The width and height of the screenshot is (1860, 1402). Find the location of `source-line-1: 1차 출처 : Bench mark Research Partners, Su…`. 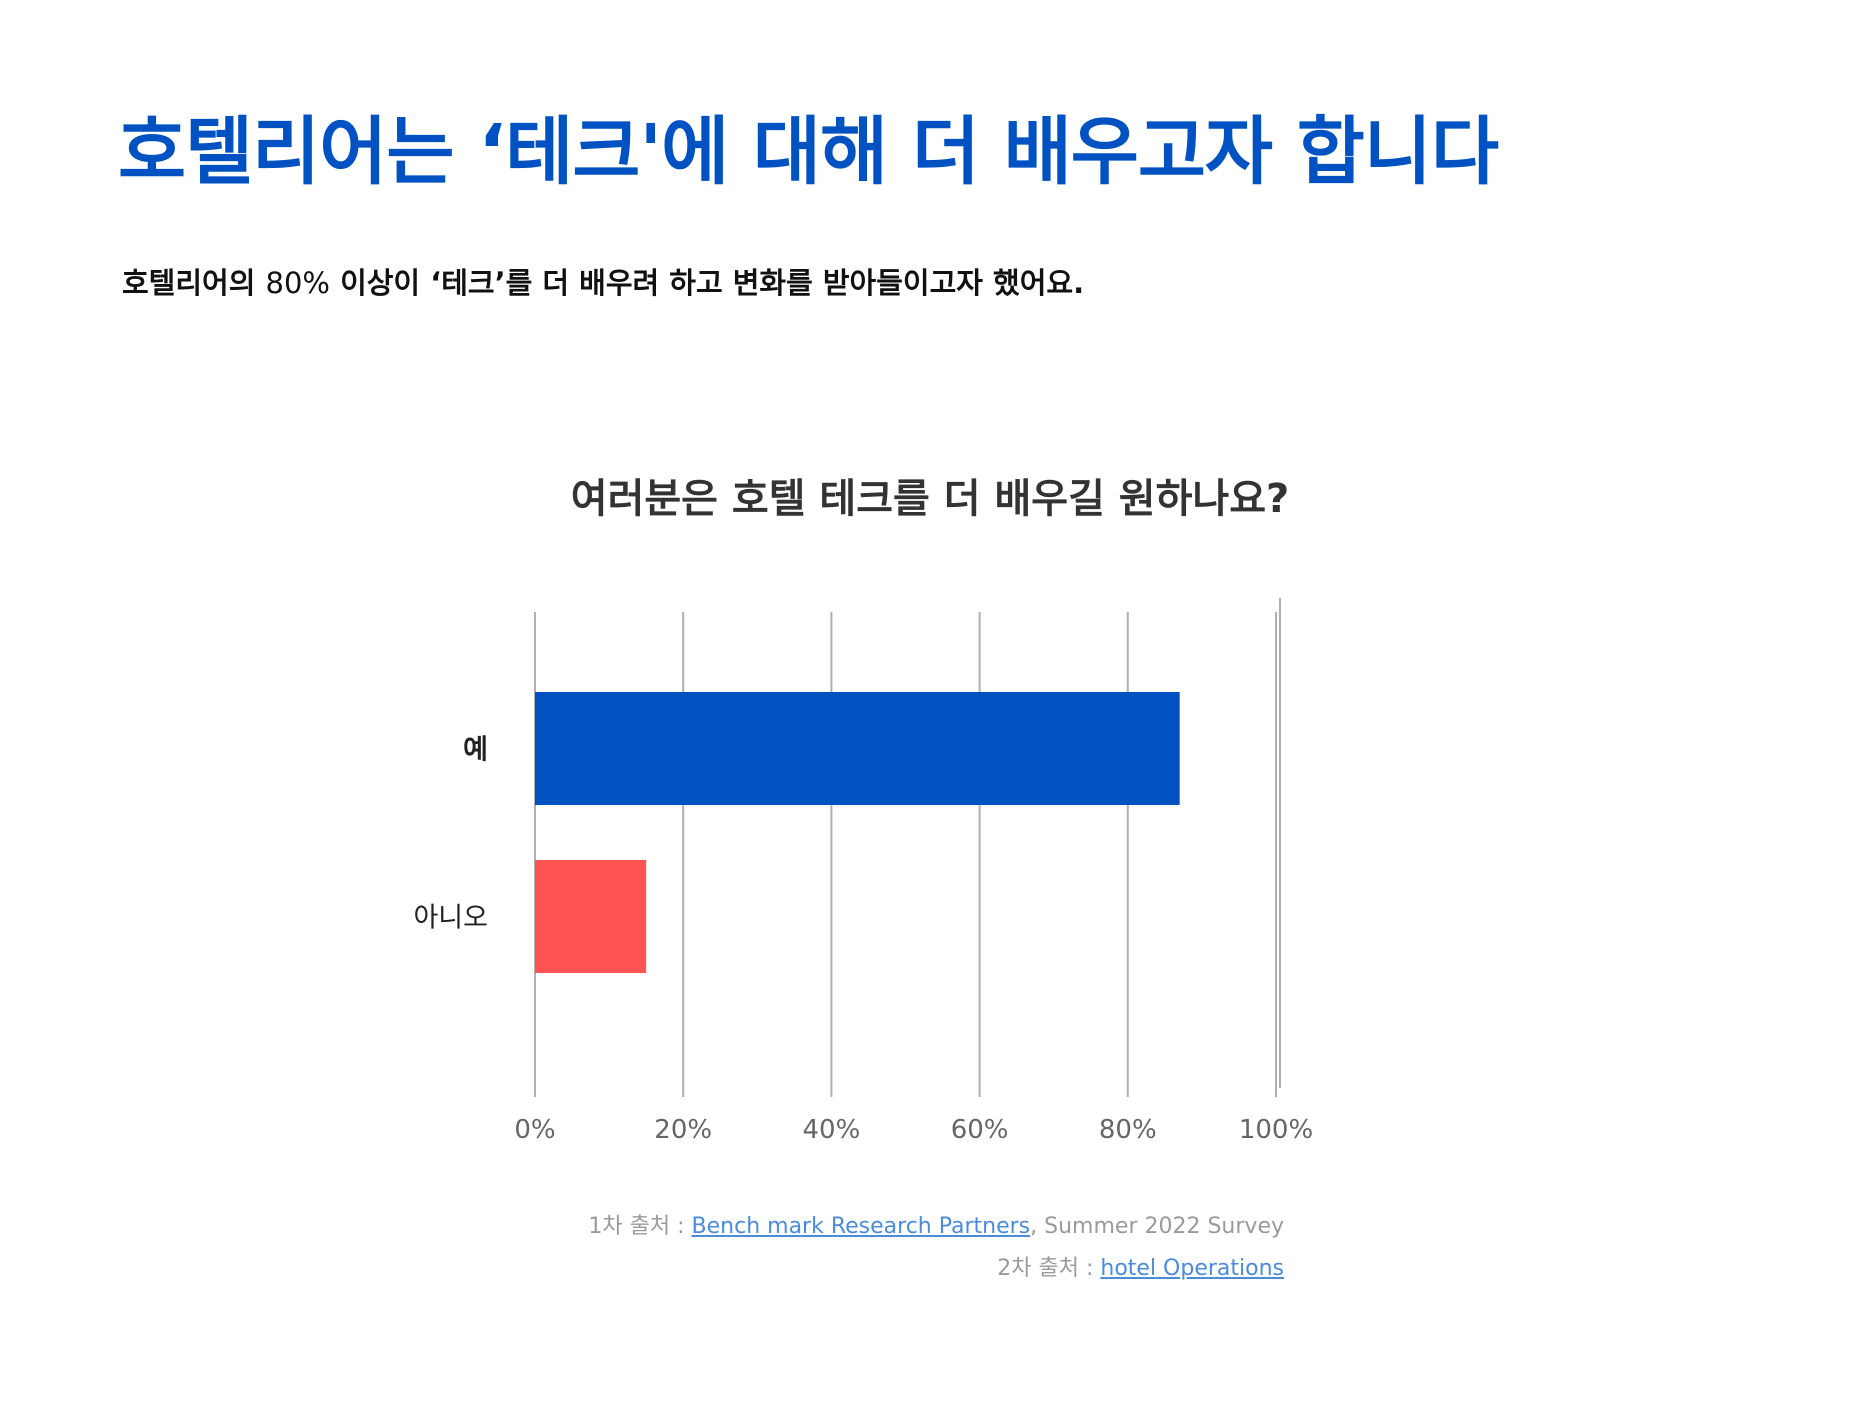

source-line-1: 1차 출처 : Bench mark Research Partners, Su… is located at coordinates (936, 1224).